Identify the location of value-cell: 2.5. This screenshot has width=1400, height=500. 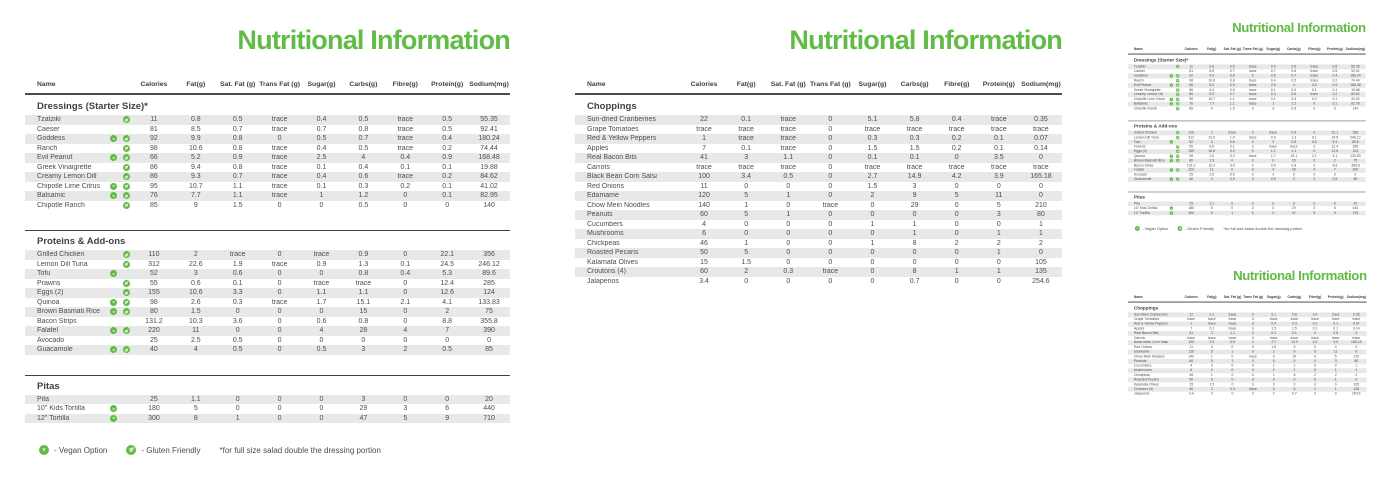
(1273, 85).